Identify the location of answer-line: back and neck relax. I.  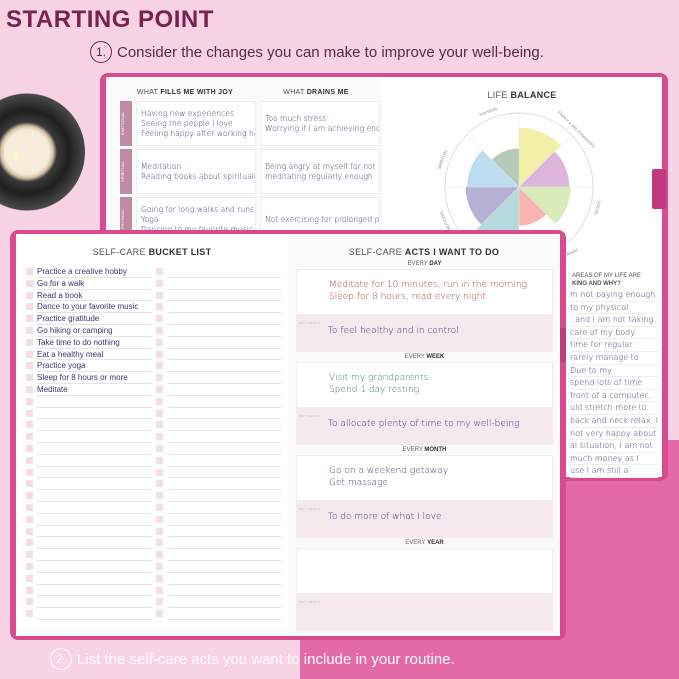
(614, 421).